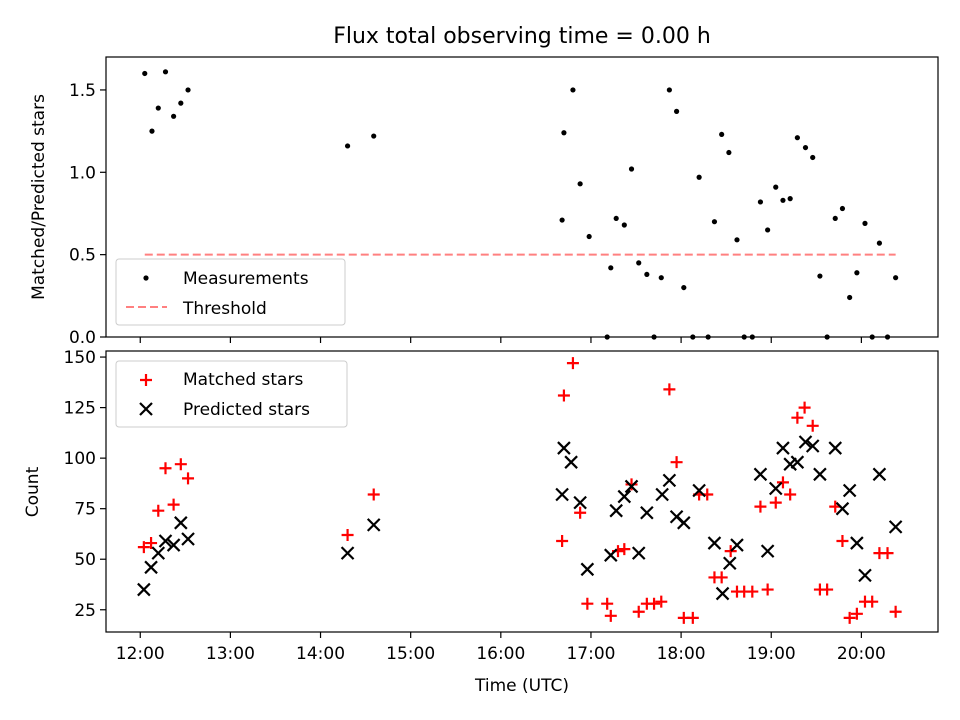 This screenshot has width=960, height=720. I want to click on bottom-x-tick-label: 19:00, so click(771, 654).